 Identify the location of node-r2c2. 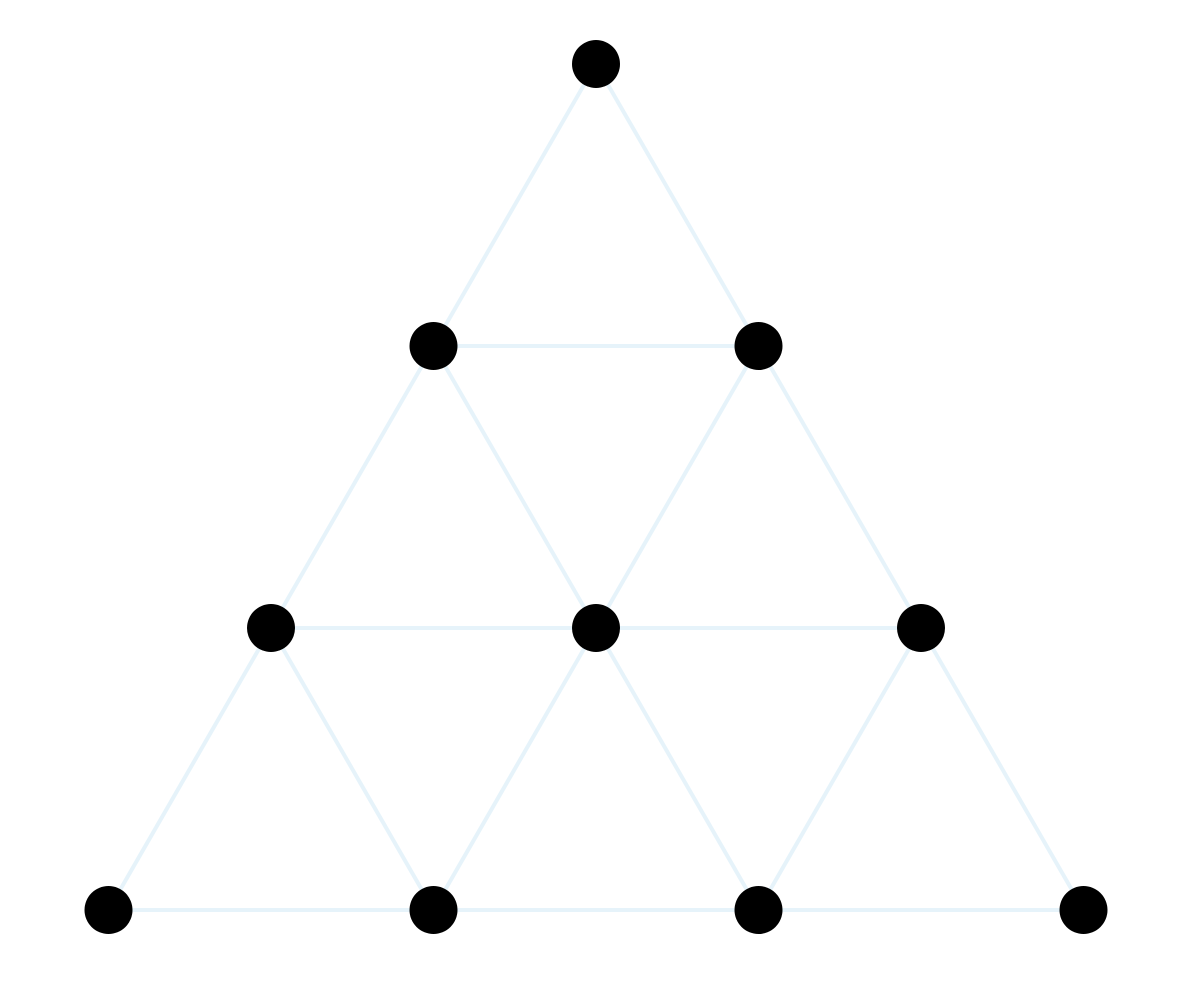
(921, 628).